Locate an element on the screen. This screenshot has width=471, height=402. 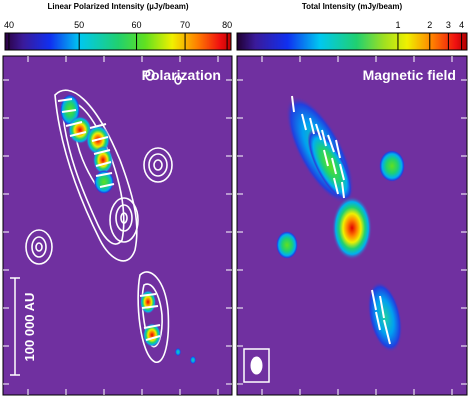
colorbar-tick-label: 80 is located at coordinates (227, 25).